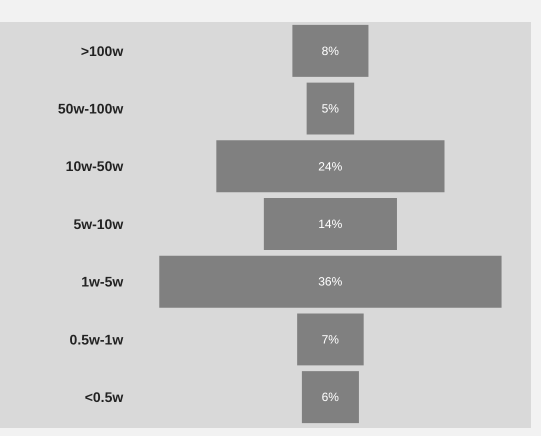 The width and height of the screenshot is (541, 436). I want to click on category-label: 50w-100w, so click(91, 108).